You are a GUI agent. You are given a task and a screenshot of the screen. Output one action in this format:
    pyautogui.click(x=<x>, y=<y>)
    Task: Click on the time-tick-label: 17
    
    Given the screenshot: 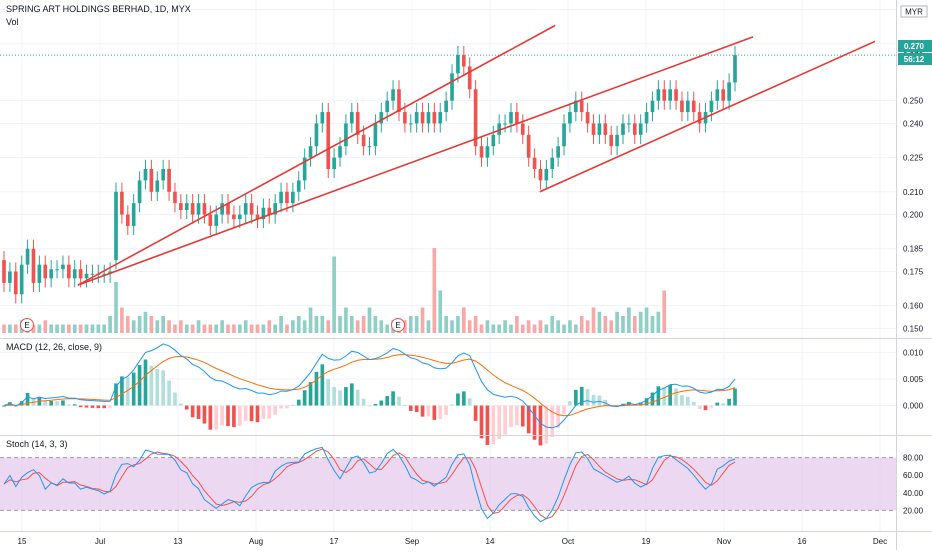 What is the action you would take?
    pyautogui.click(x=334, y=541)
    